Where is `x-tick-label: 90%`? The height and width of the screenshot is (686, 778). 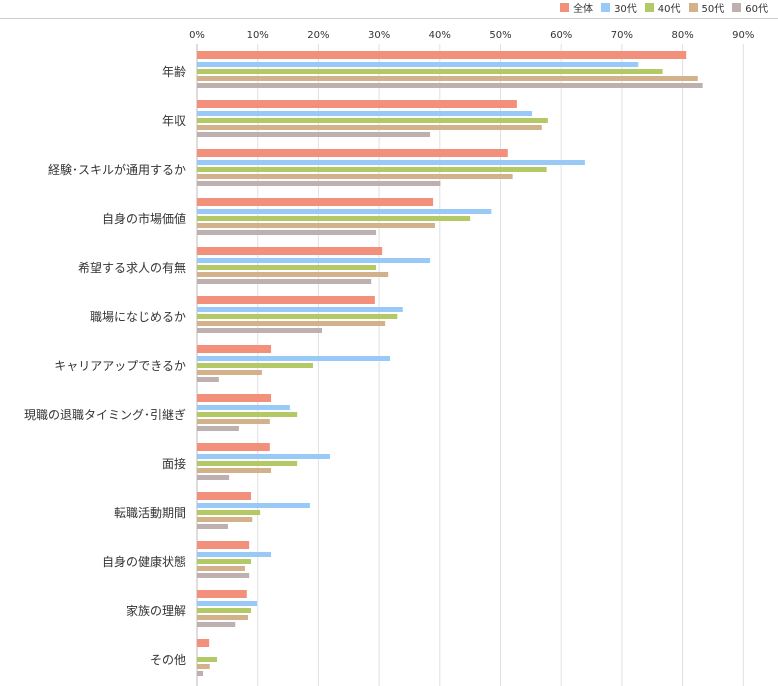 x-tick-label: 90% is located at coordinates (743, 35).